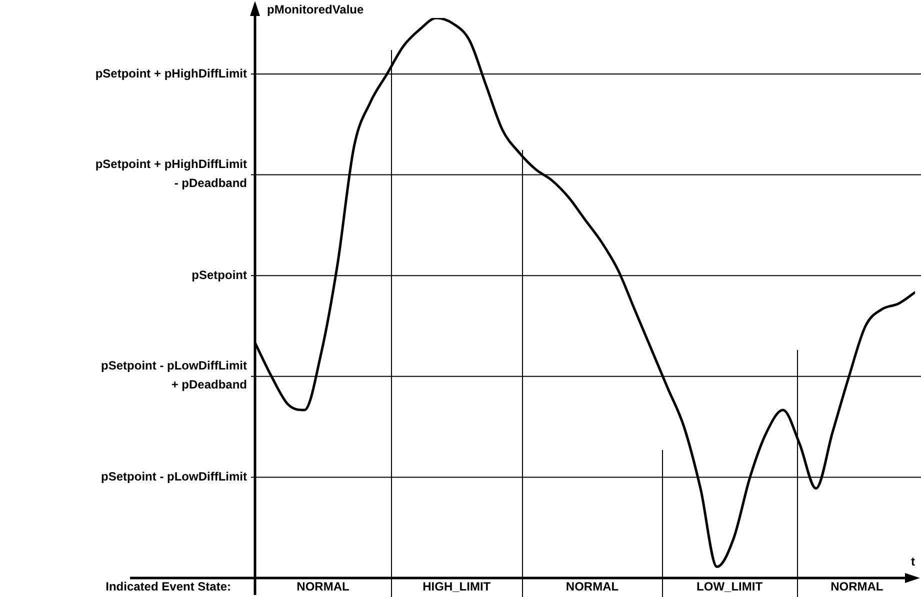 This screenshot has height=597, width=921. I want to click on ref-line-label: pSetpoint + pHighDiffLimit - pDeadband, so click(171, 173).